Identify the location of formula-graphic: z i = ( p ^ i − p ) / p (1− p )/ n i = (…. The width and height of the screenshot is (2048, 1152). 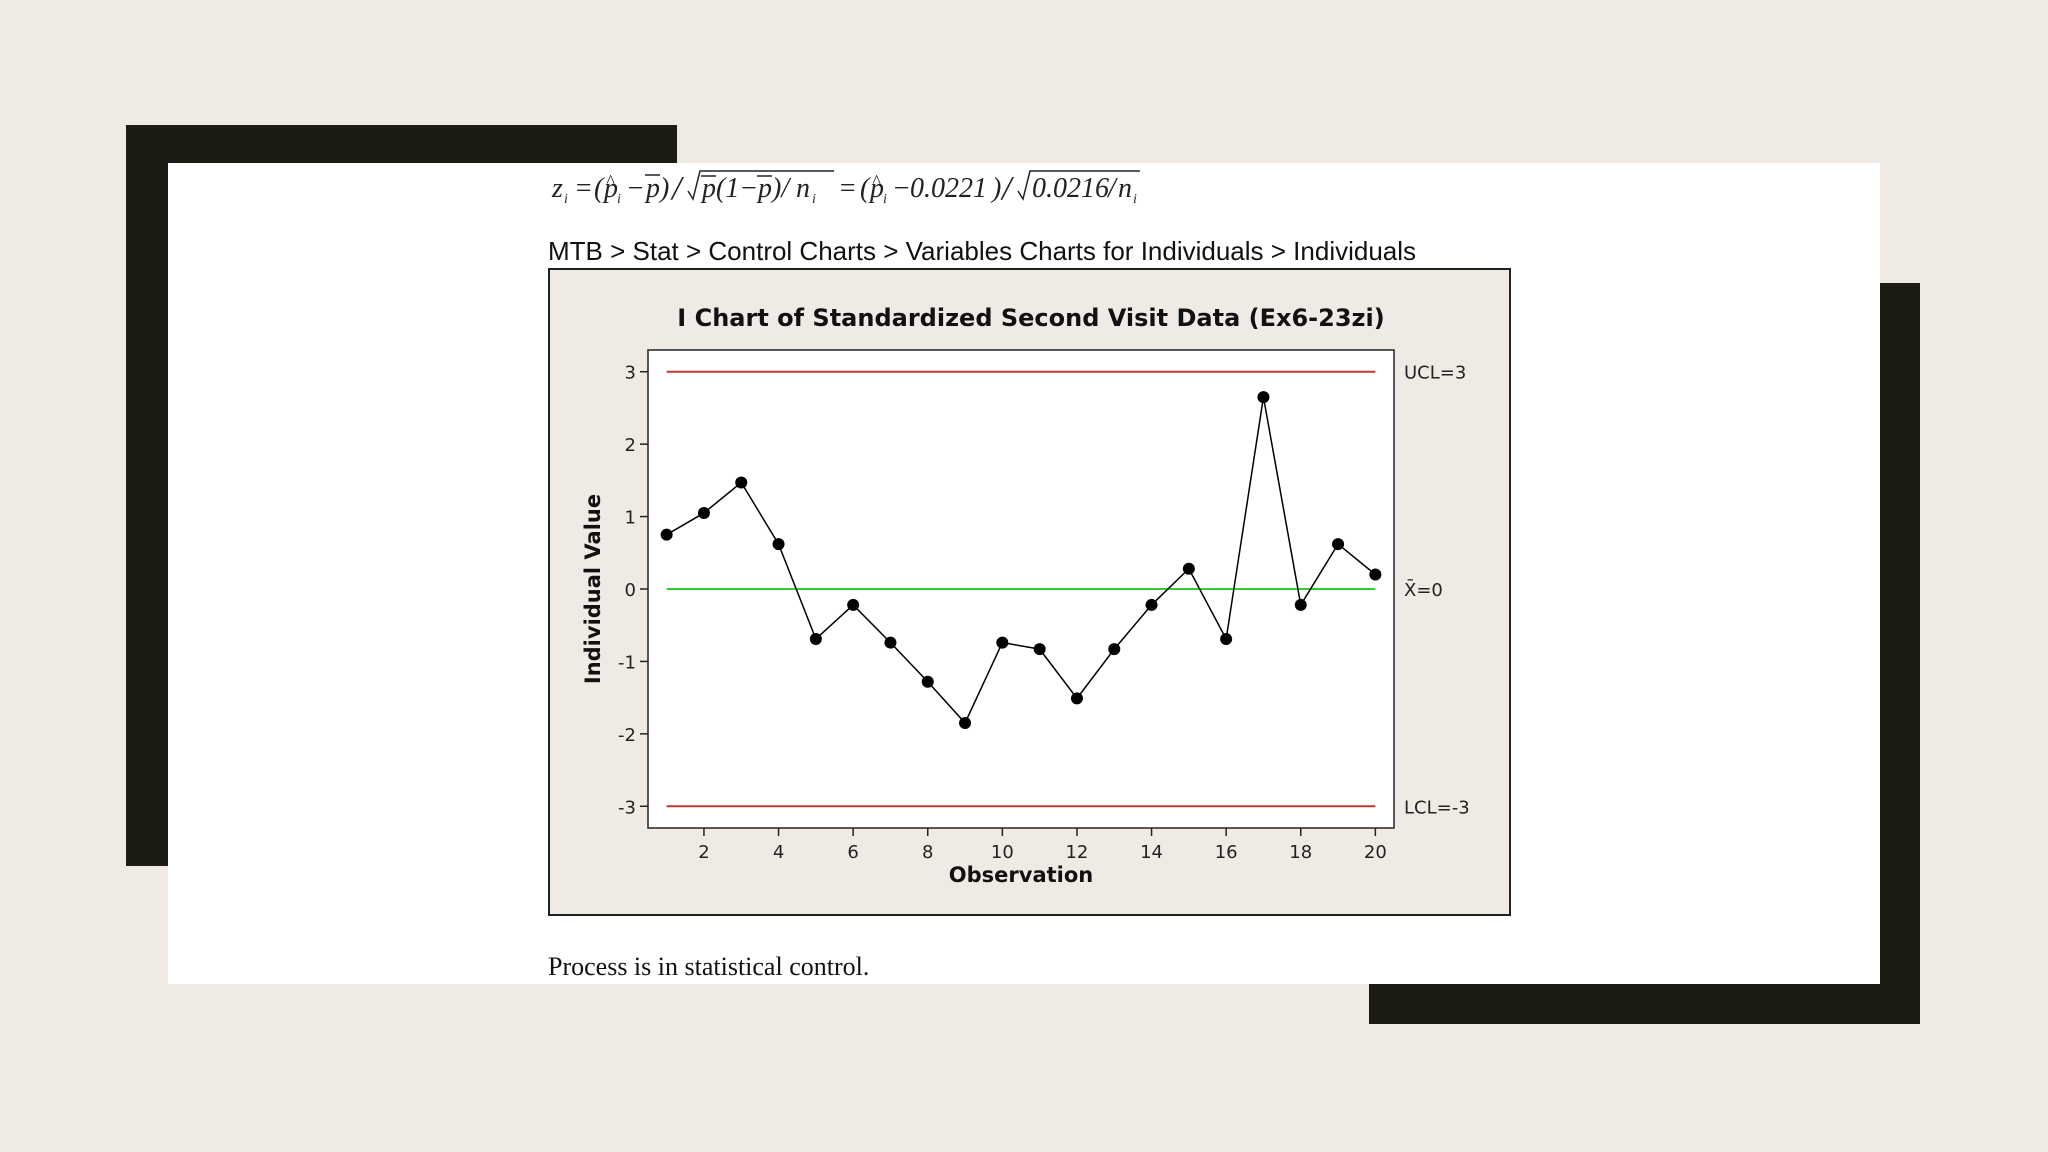
(845, 188).